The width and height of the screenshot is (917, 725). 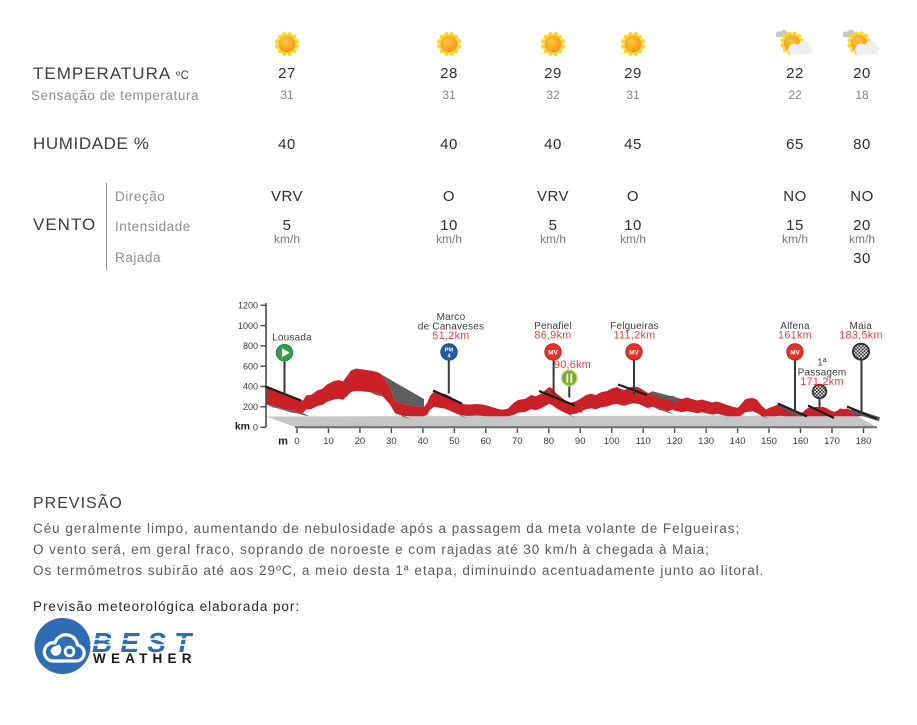 What do you see at coordinates (360, 441) in the screenshot?
I see `svg-text: 20` at bounding box center [360, 441].